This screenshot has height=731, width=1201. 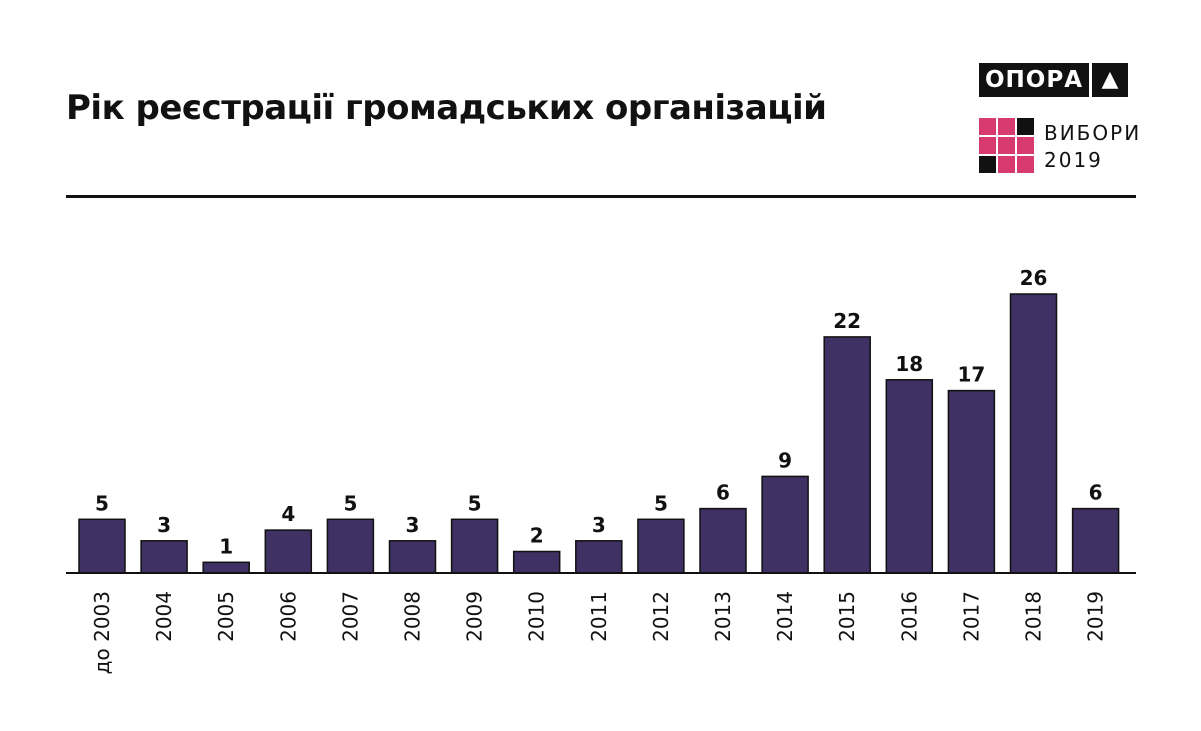 What do you see at coordinates (1073, 160) in the screenshot?
I see `elections-label-year: 2019` at bounding box center [1073, 160].